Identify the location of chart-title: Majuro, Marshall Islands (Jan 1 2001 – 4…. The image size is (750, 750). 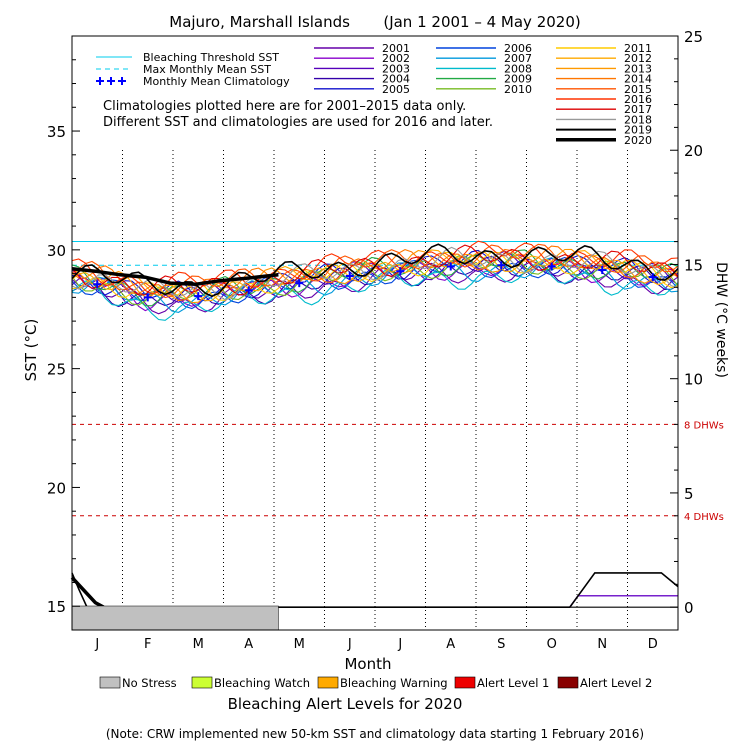
(374, 22).